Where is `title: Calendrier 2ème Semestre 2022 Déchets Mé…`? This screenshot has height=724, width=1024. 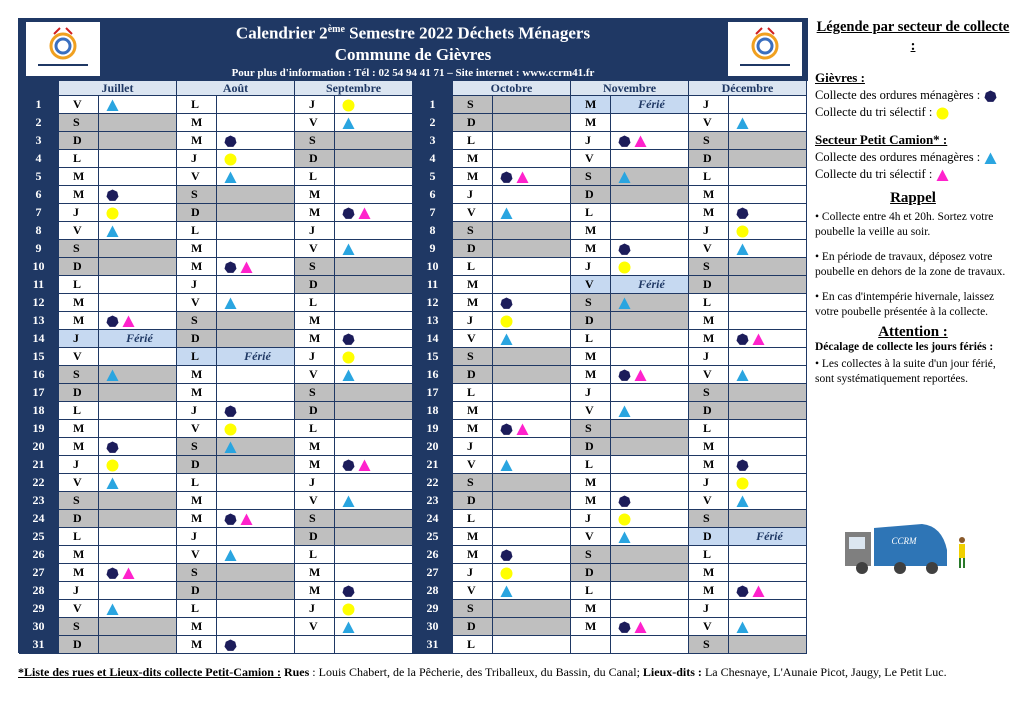 title: Calendrier 2ème Semestre 2022 Déchets Mé… is located at coordinates (413, 32).